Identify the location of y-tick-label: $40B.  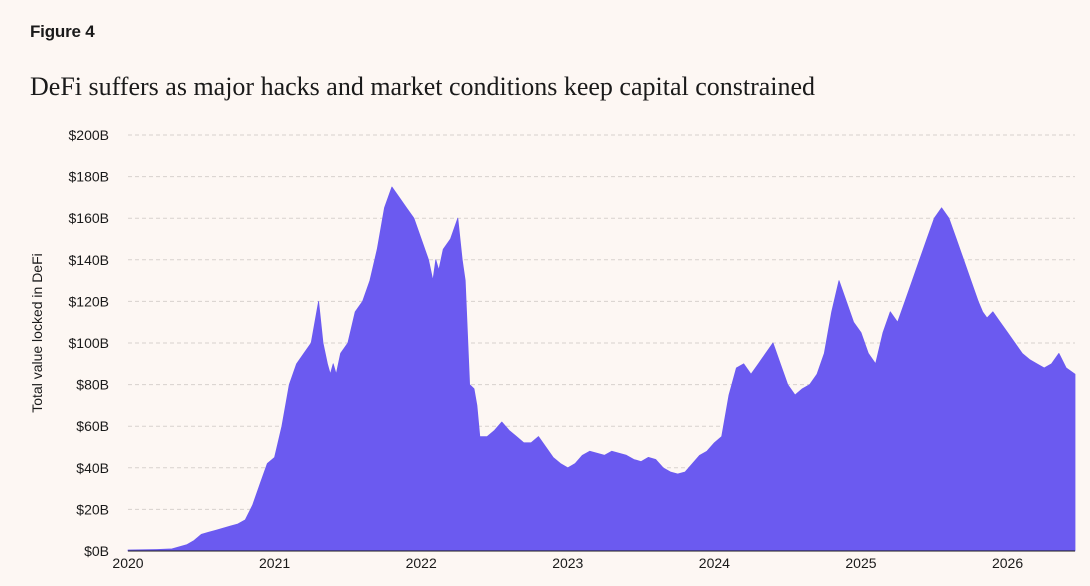
(92, 468).